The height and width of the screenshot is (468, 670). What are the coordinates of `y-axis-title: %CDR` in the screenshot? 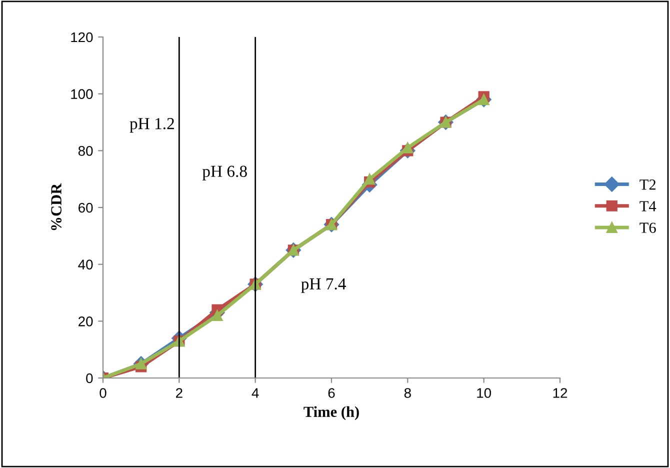 It's located at (56, 206).